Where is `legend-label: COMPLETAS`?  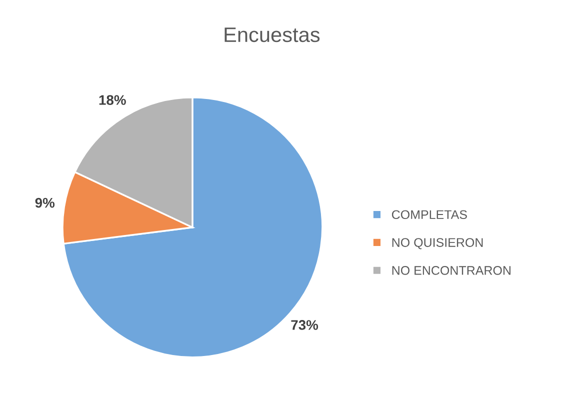 legend-label: COMPLETAS is located at coordinates (429, 215).